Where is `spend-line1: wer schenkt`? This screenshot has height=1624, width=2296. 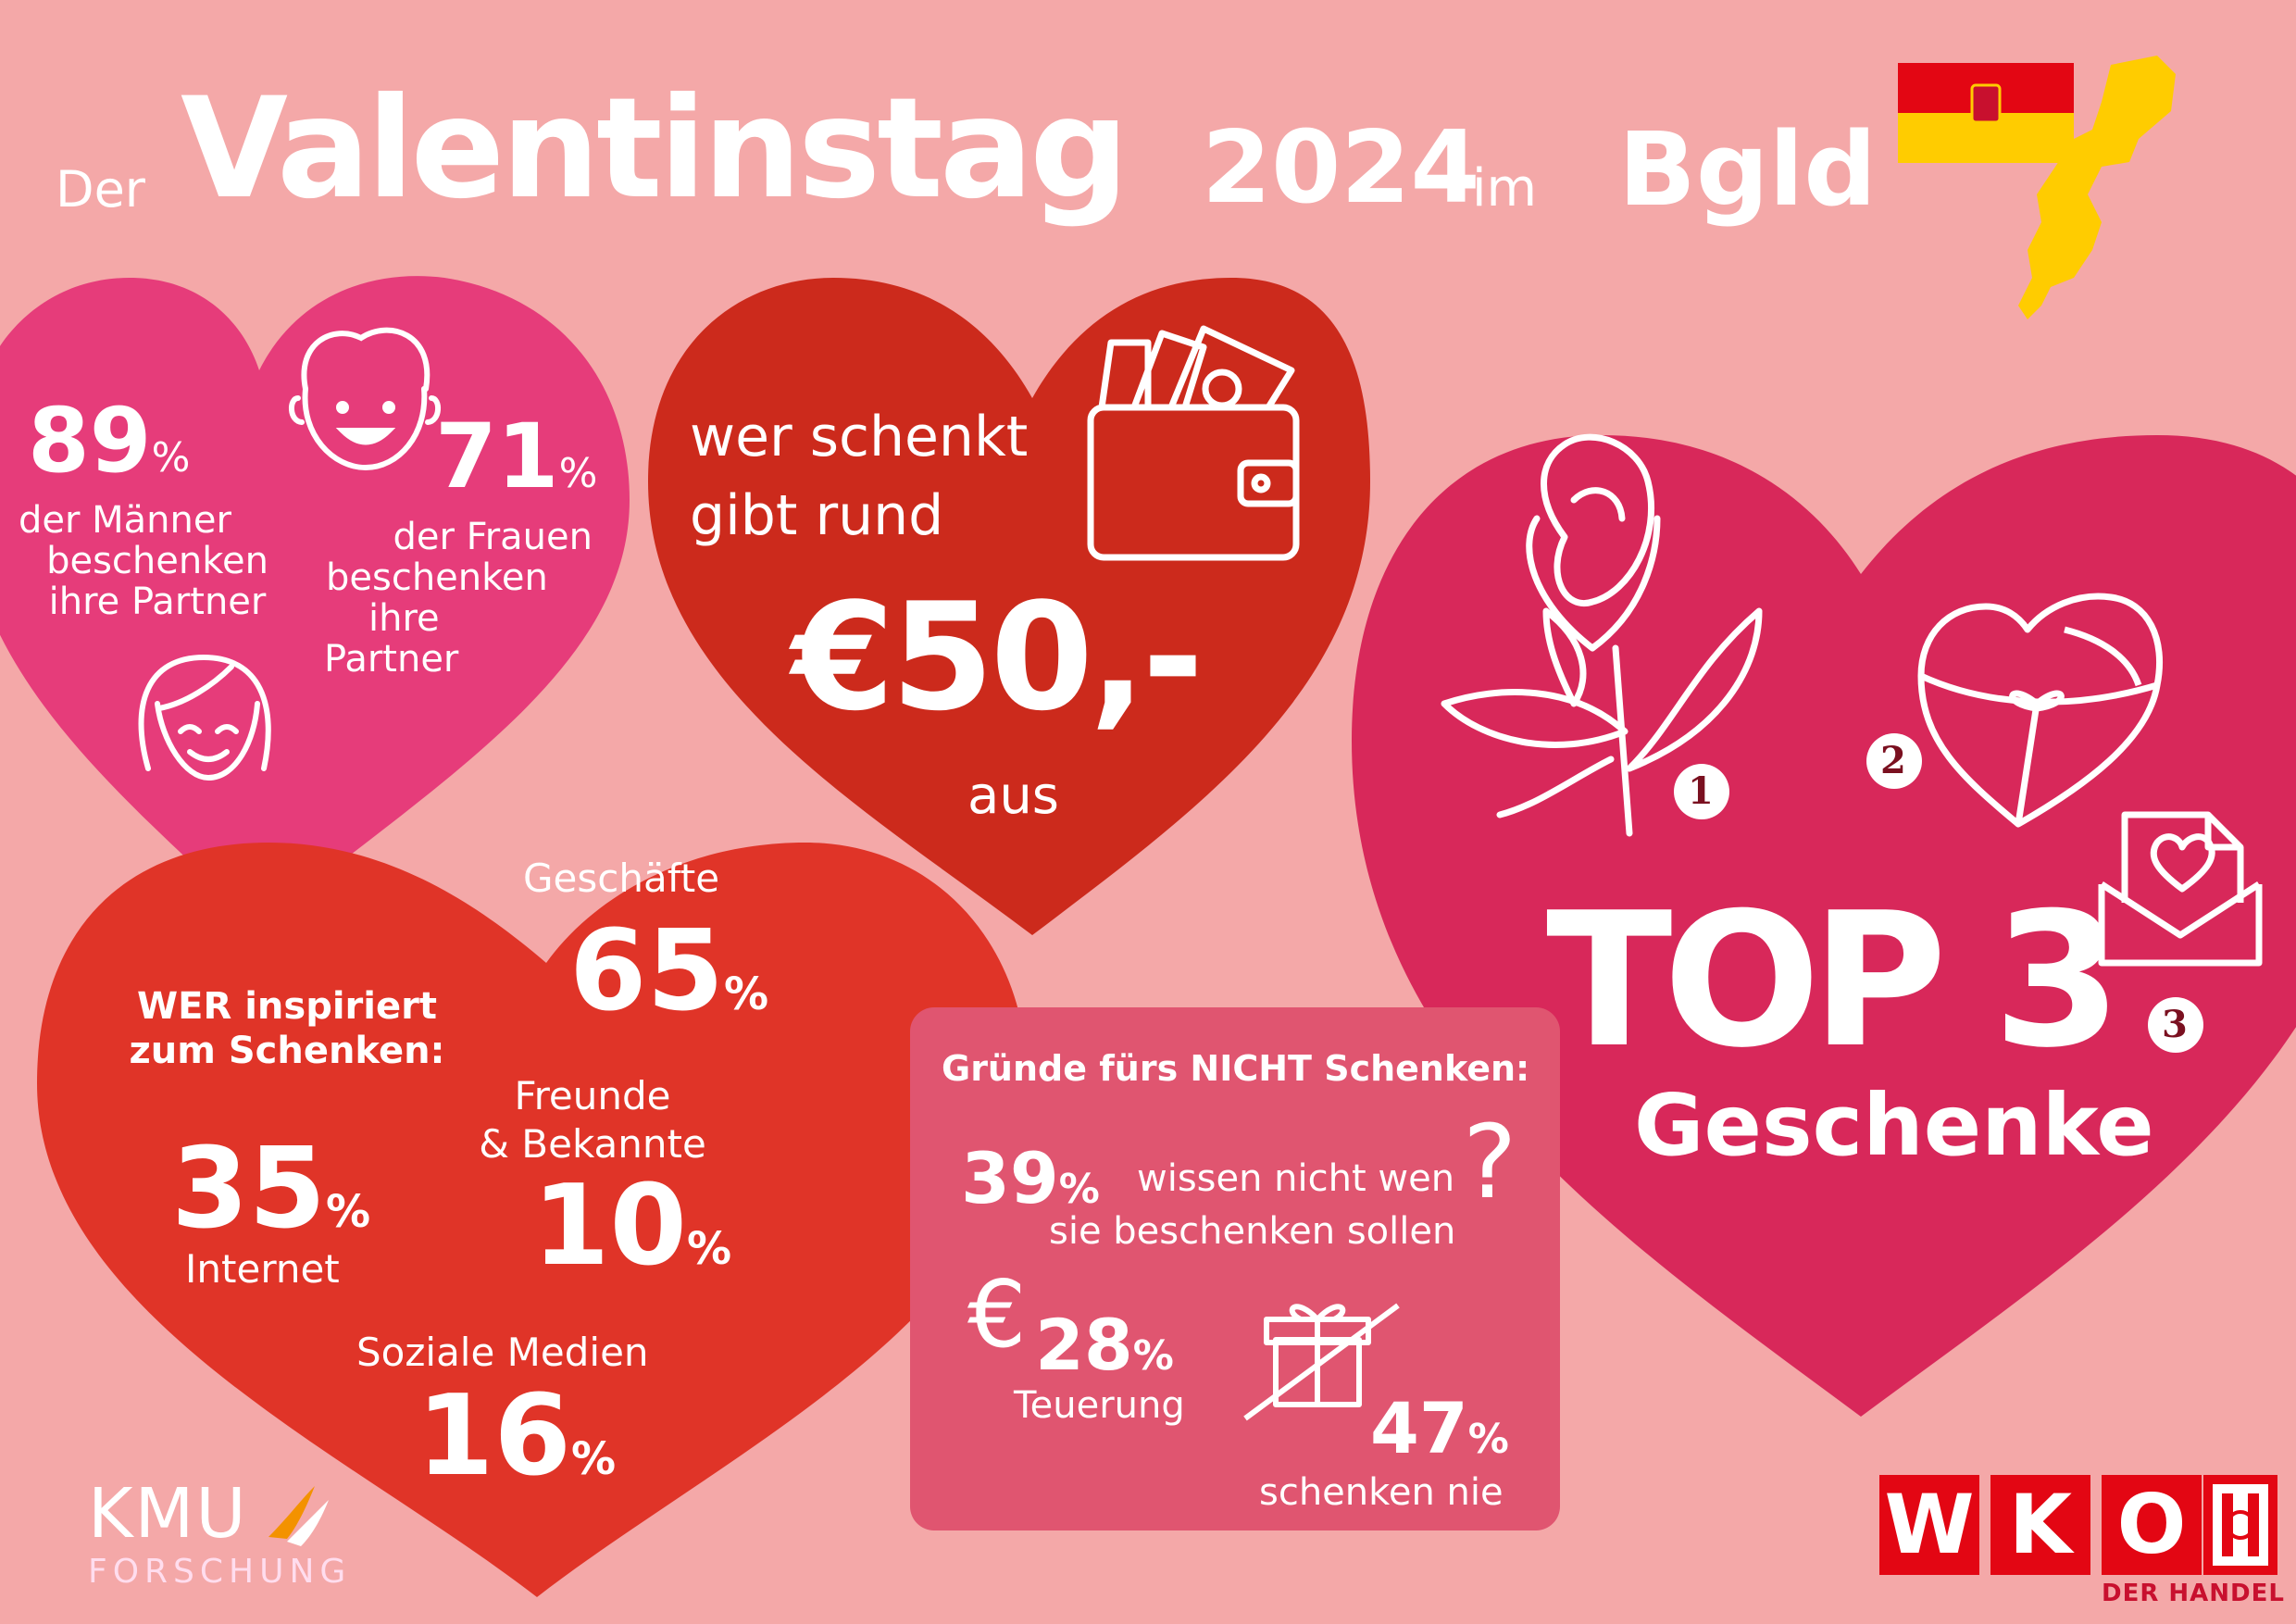 spend-line1: wer schenkt is located at coordinates (859, 437).